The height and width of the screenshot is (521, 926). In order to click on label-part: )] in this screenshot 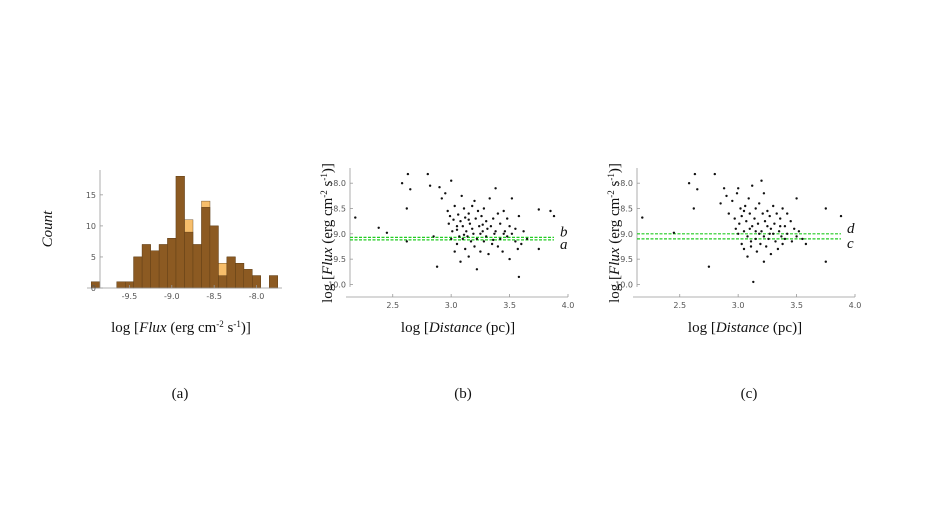, I will do `click(246, 328)`.